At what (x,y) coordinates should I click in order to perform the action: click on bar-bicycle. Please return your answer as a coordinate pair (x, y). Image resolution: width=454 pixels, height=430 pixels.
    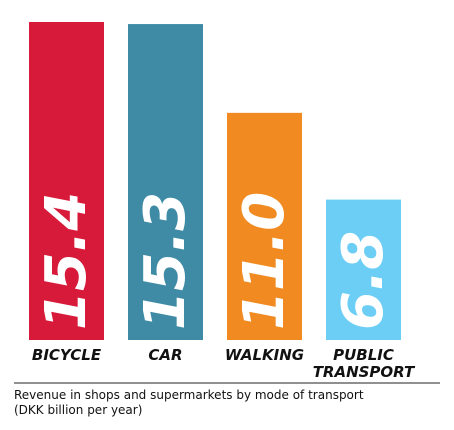
    Looking at the image, I should click on (66, 181).